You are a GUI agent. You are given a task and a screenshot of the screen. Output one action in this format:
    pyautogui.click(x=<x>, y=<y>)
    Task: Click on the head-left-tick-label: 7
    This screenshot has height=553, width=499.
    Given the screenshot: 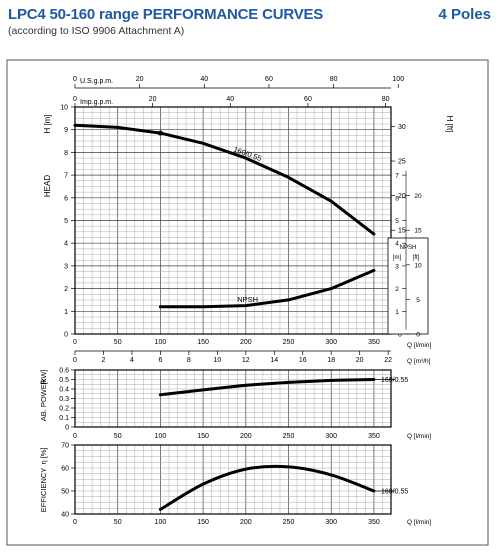 What is the action you would take?
    pyautogui.click(x=66, y=176)
    